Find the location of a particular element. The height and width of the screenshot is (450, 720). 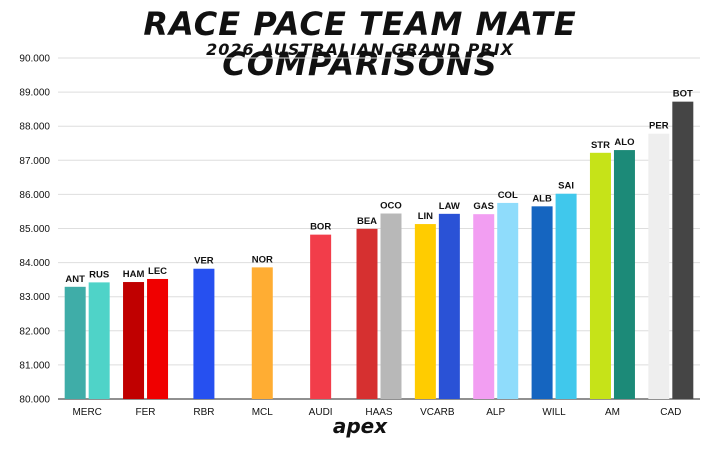

driver-label: HAM is located at coordinates (134, 274).